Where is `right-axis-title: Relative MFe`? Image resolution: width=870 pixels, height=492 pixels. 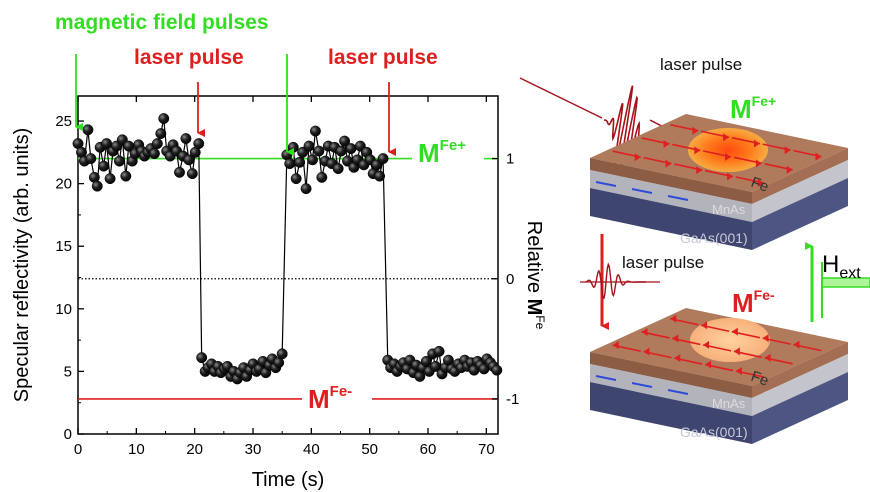 right-axis-title: Relative MFe is located at coordinates (535, 275).